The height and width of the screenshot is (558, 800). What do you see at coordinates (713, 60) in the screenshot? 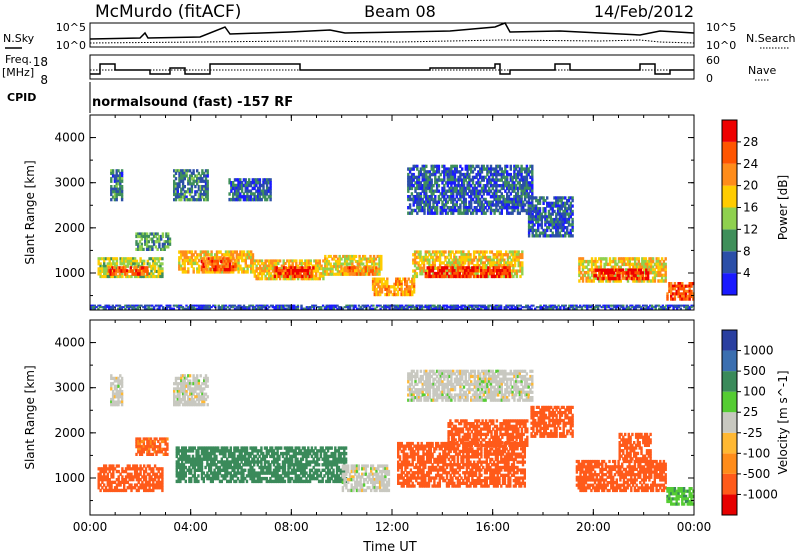
I see `nave-tick-high: 60` at bounding box center [713, 60].